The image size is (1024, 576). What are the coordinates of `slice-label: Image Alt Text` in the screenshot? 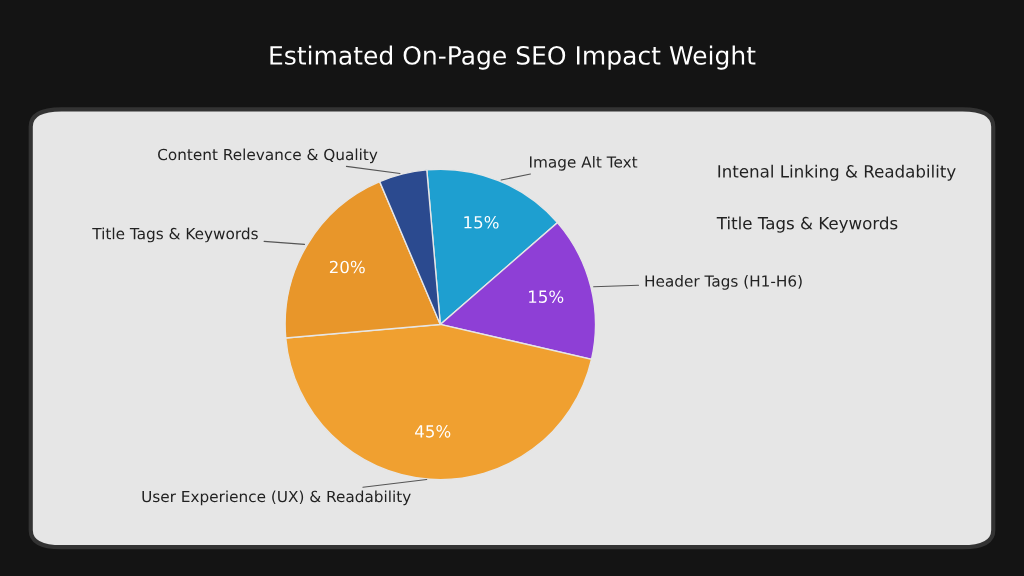 It's located at (583, 163).